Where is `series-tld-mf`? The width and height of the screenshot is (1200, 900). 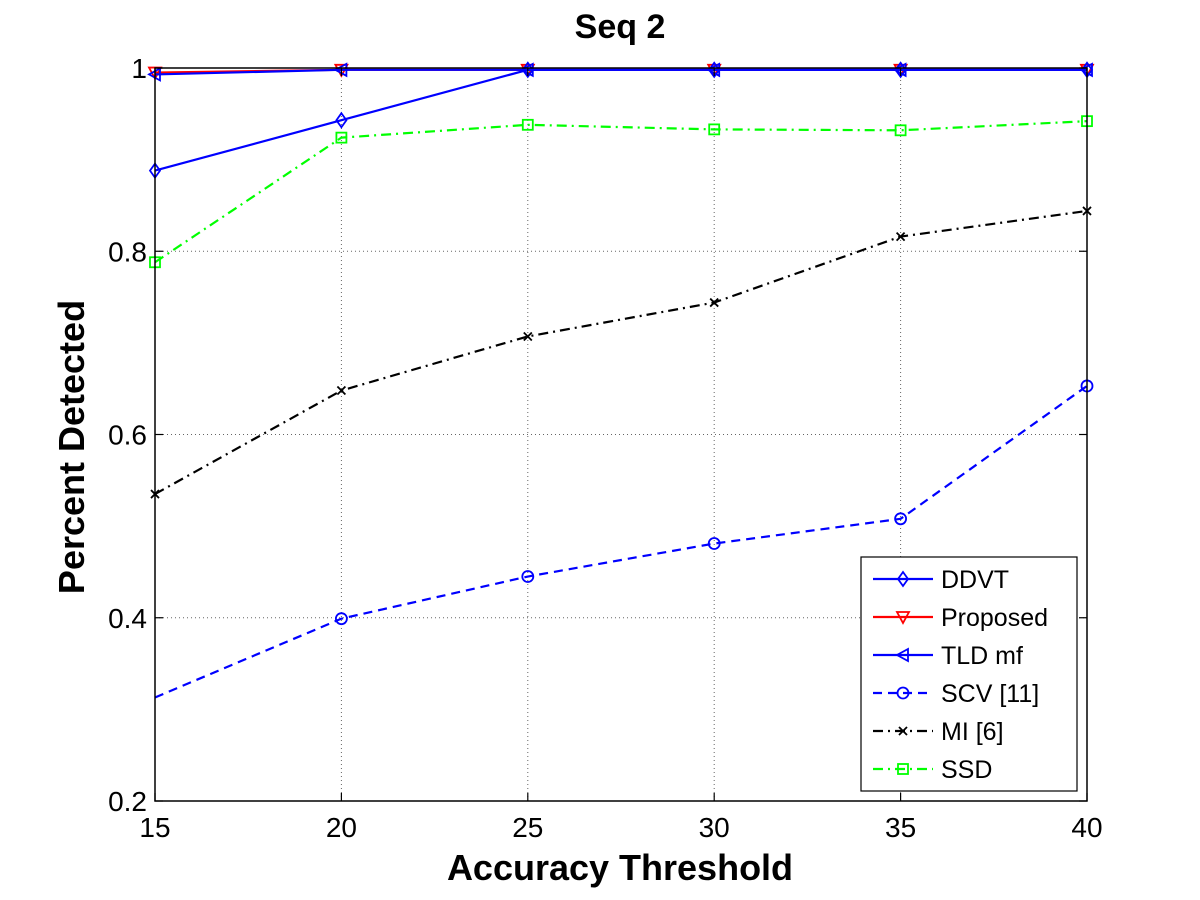 series-tld-mf is located at coordinates (620, 72).